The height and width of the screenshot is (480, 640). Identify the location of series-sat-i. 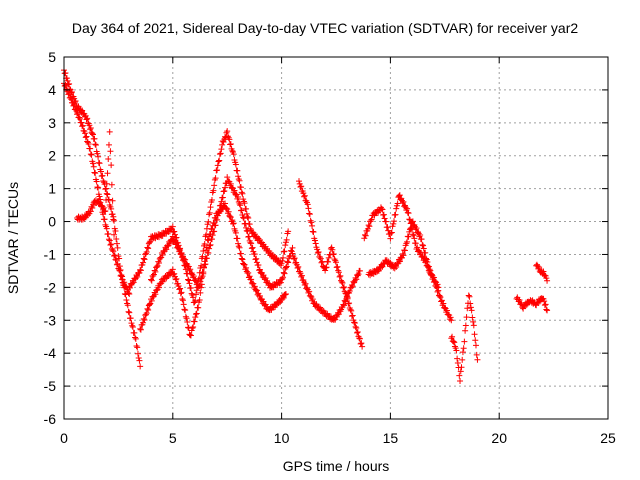
(408, 258).